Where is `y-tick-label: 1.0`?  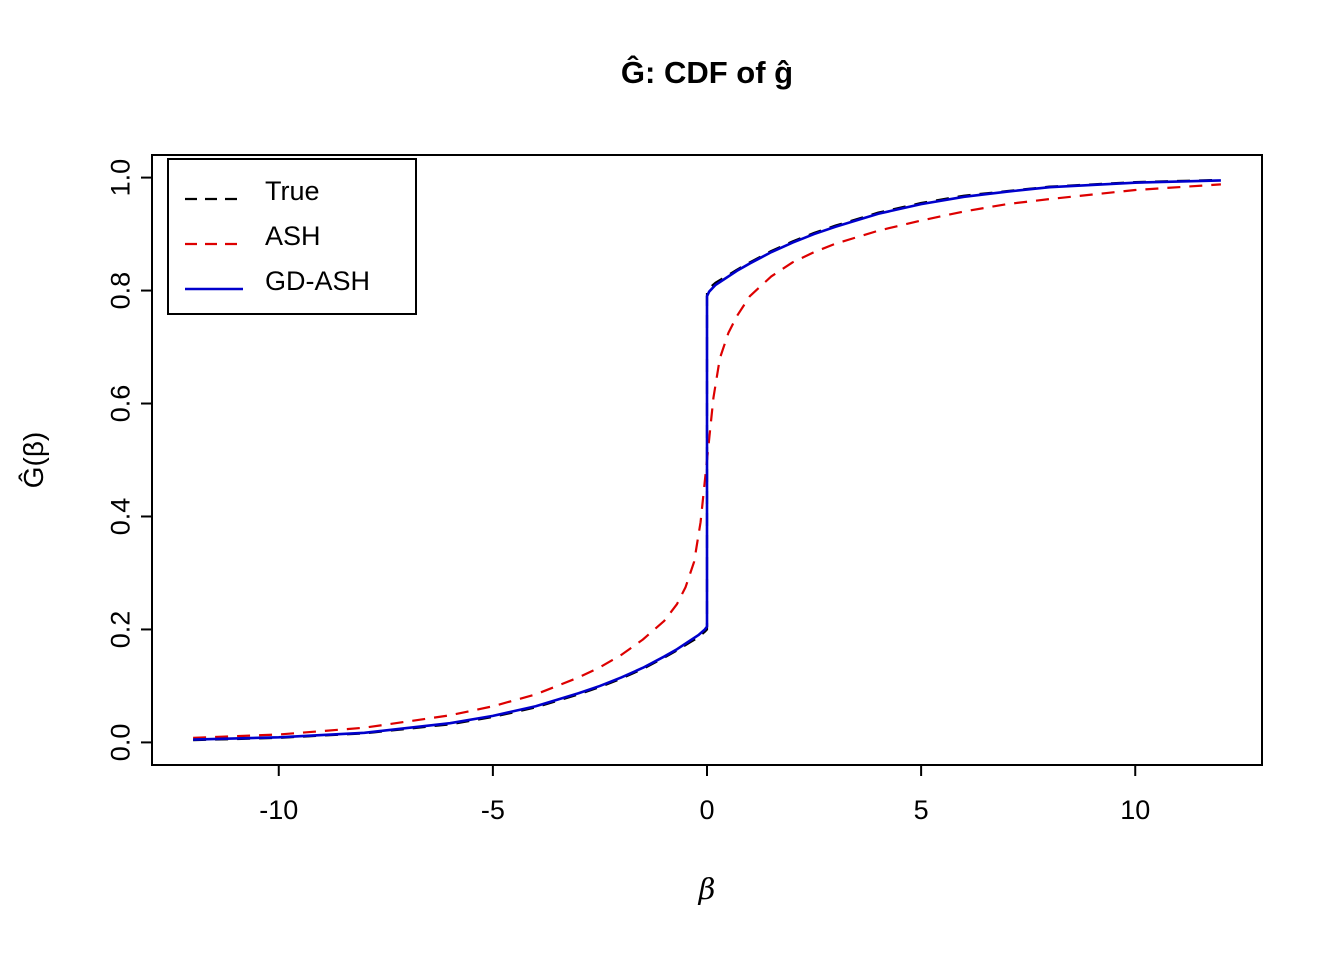
y-tick-label: 1.0 is located at coordinates (120, 178).